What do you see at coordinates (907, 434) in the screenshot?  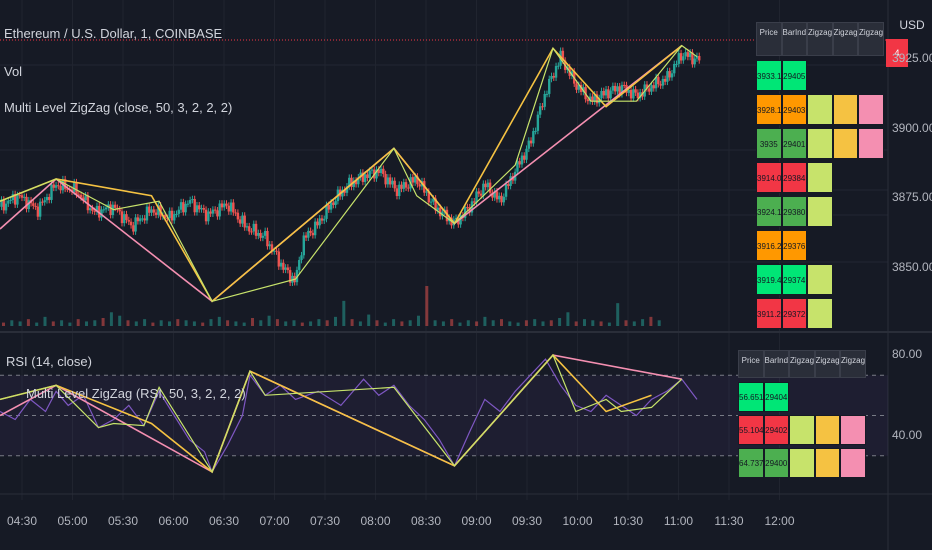 I see `rsi-tick-label: 40.00` at bounding box center [907, 434].